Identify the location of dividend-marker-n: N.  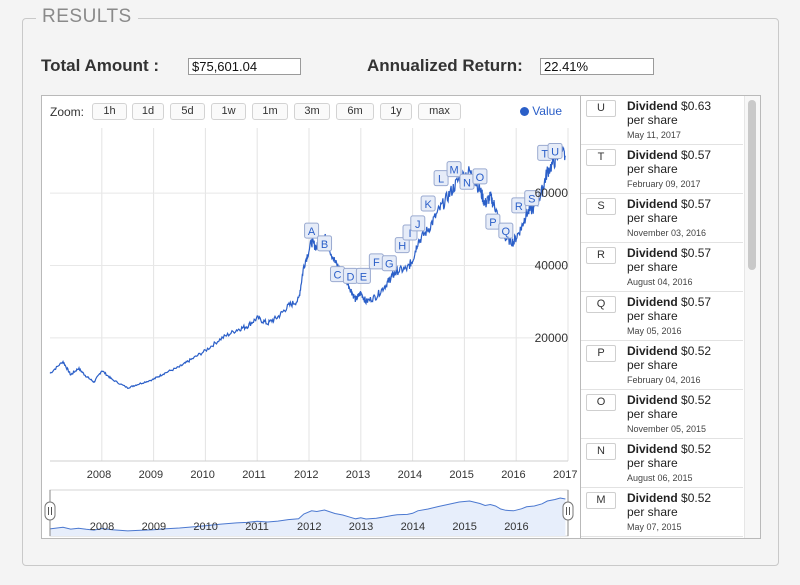
(467, 181).